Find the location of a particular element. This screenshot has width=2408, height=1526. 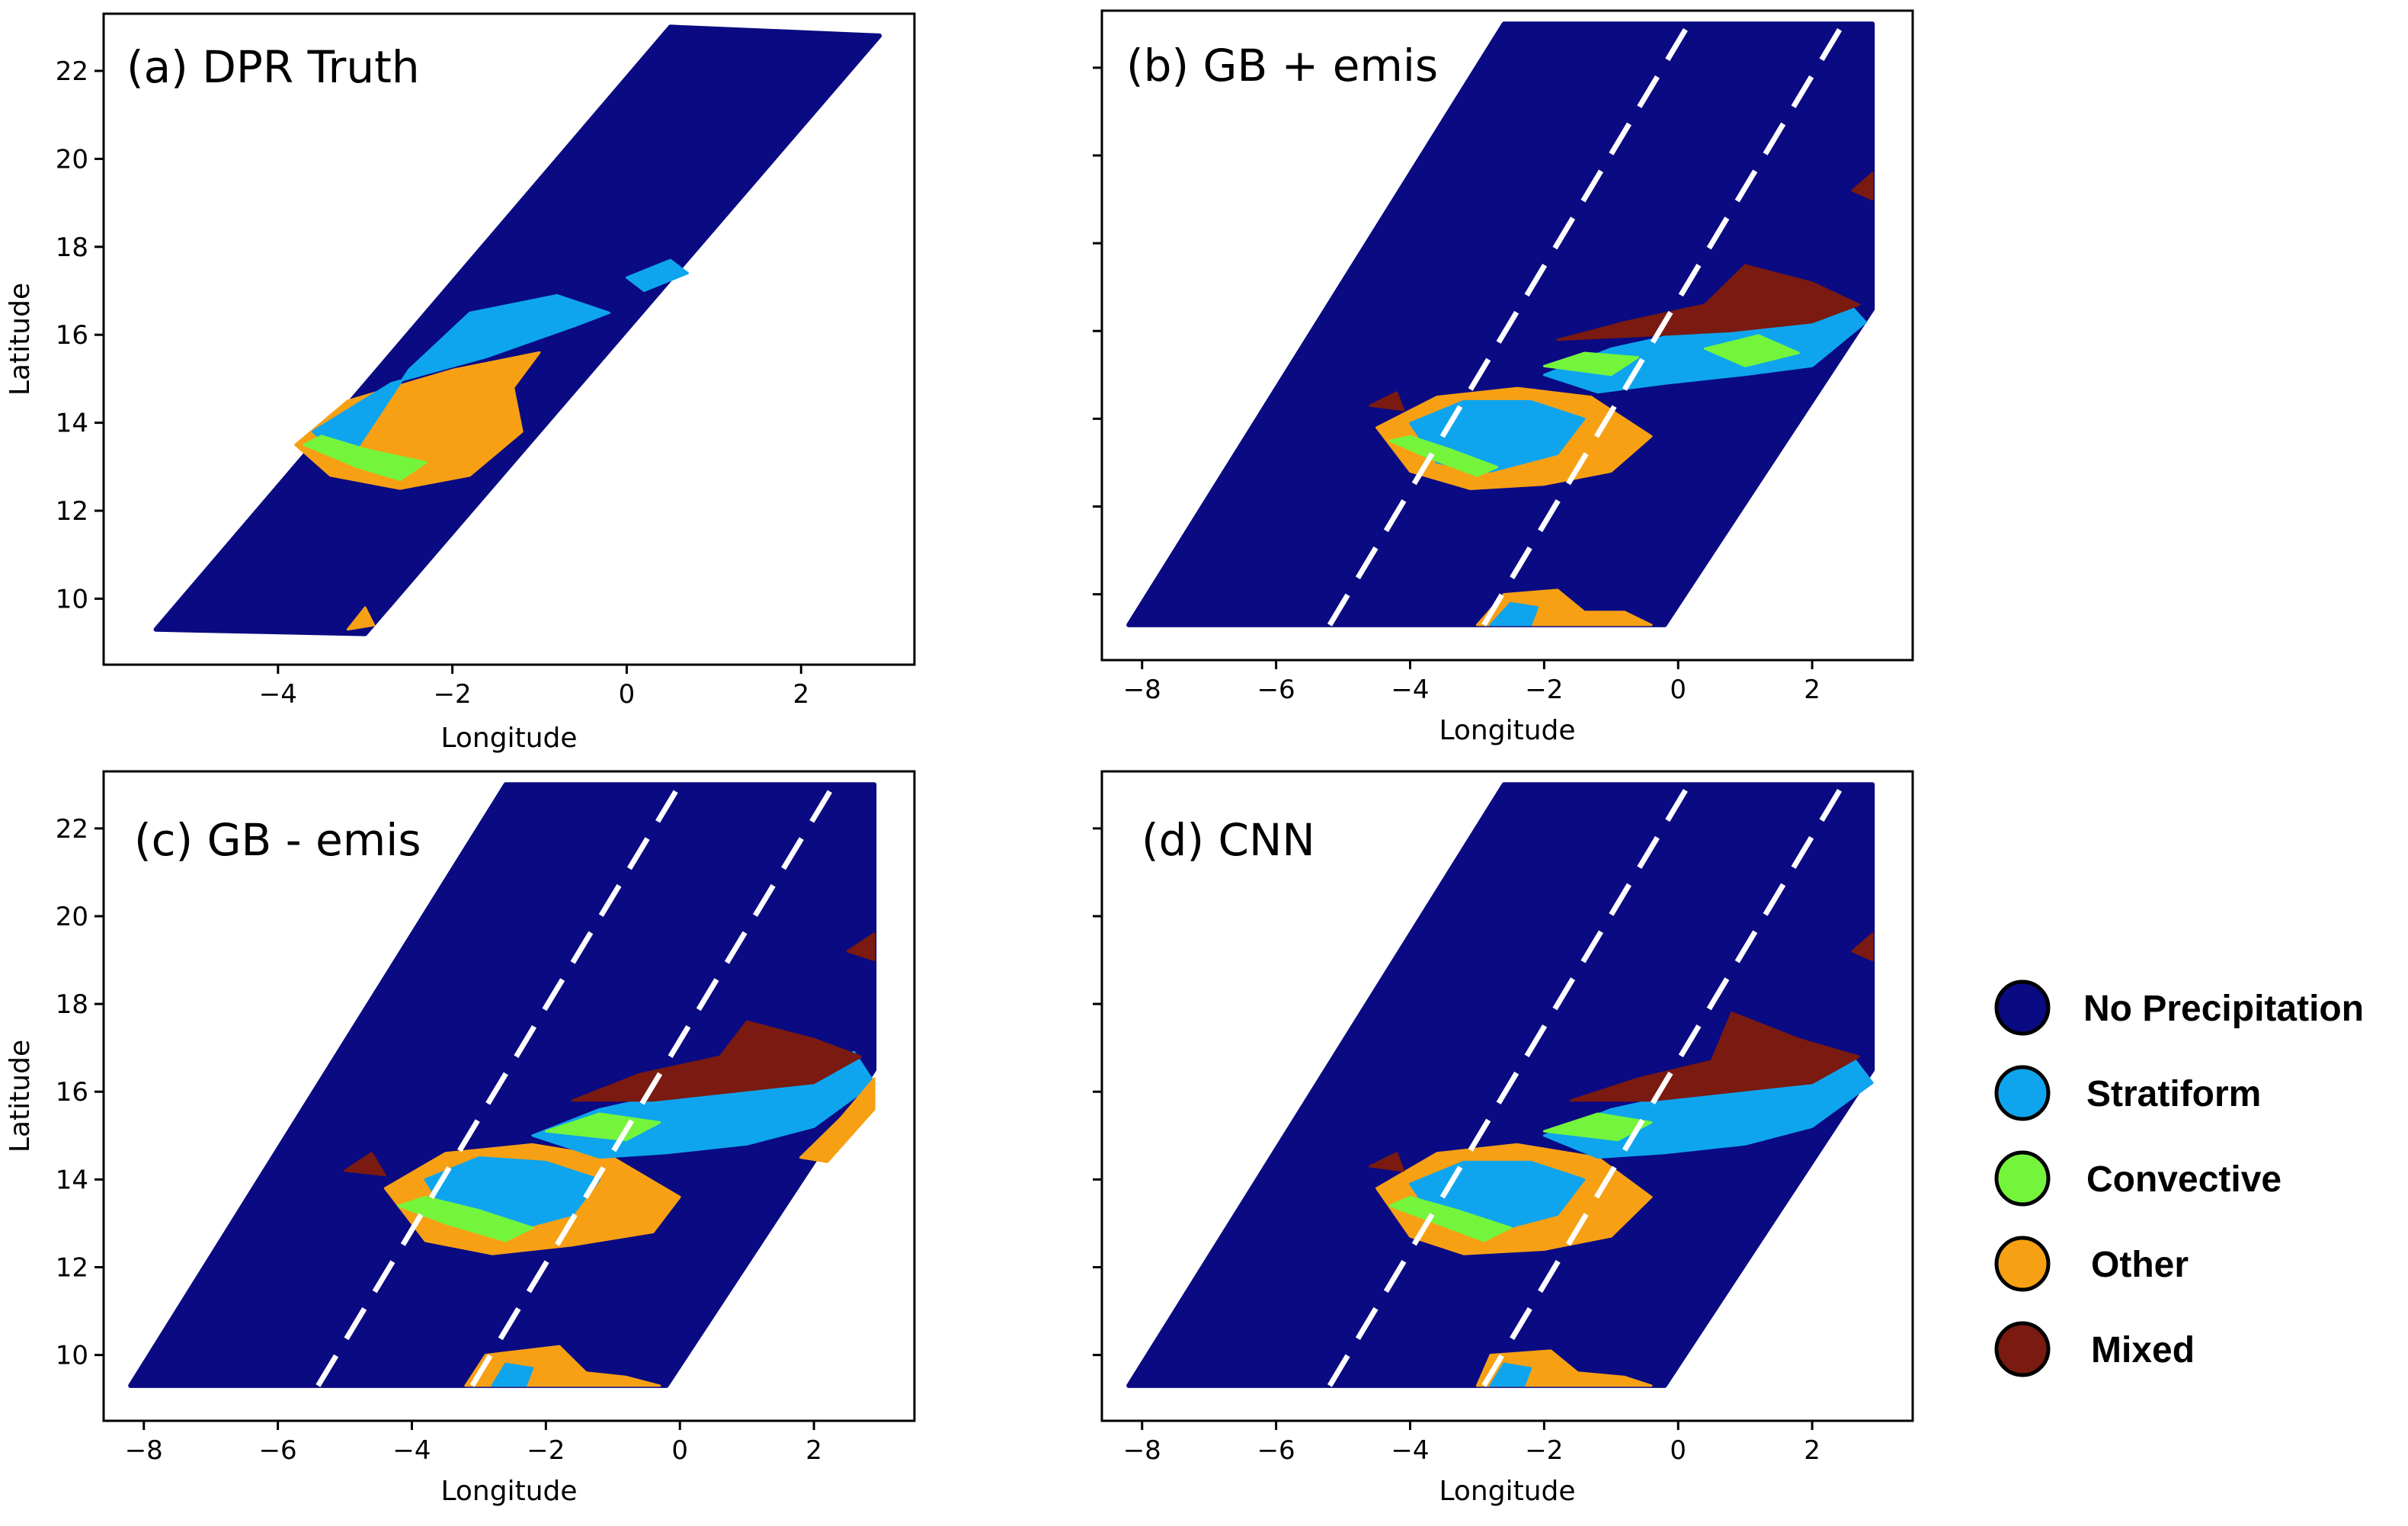

legend-swatch-convective is located at coordinates (2023, 1178).